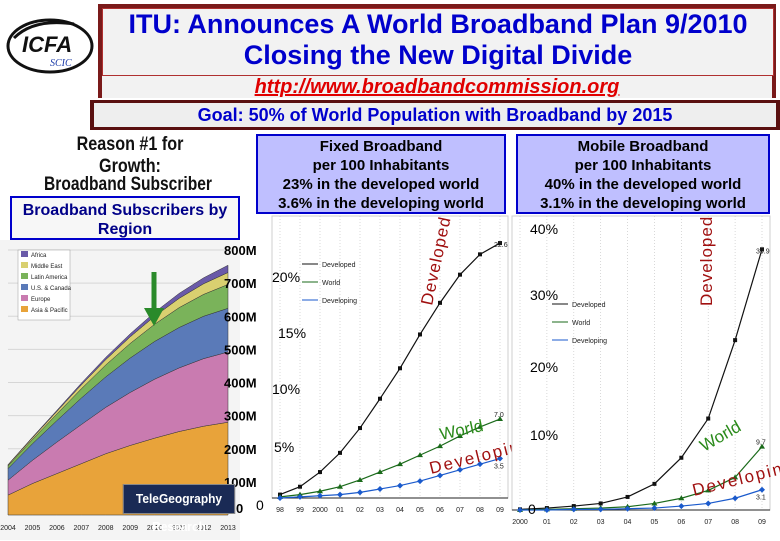 This screenshot has height=541, width=780. Describe the element at coordinates (601, 522) in the screenshot. I see `mobile-x-label: 03` at that location.